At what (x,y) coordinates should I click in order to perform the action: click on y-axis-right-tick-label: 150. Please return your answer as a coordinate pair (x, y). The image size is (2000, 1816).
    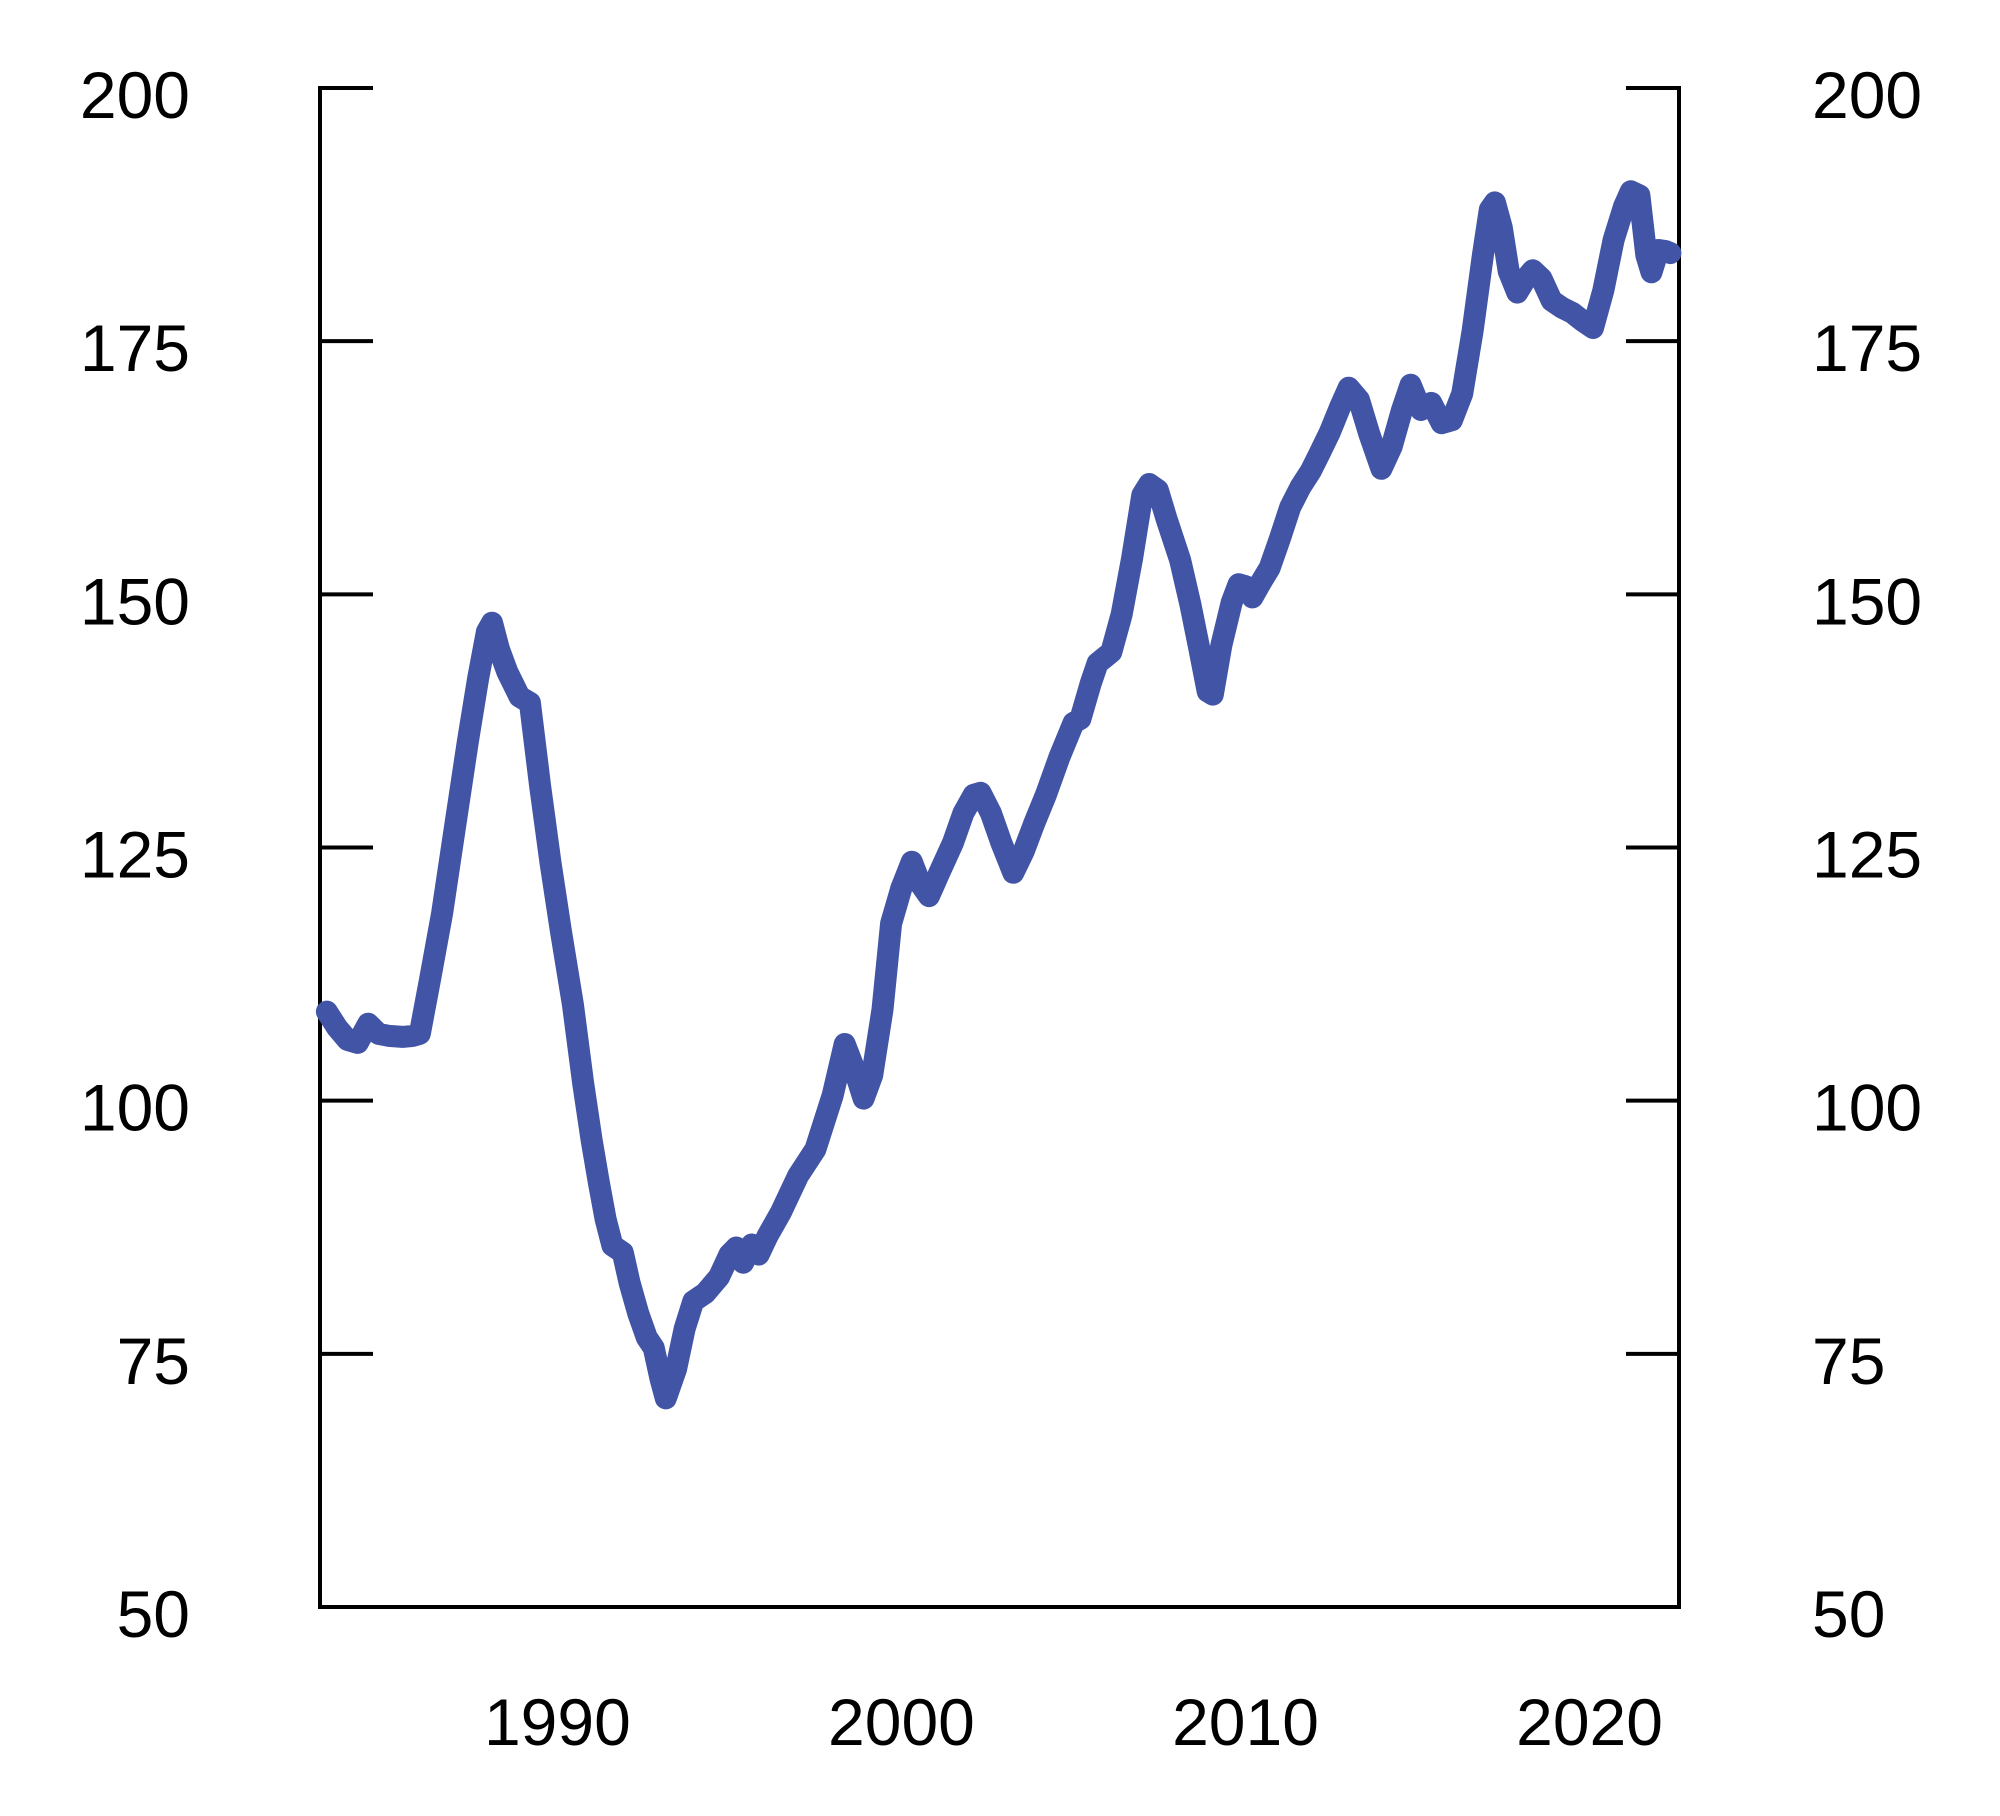
    Looking at the image, I should click on (1867, 601).